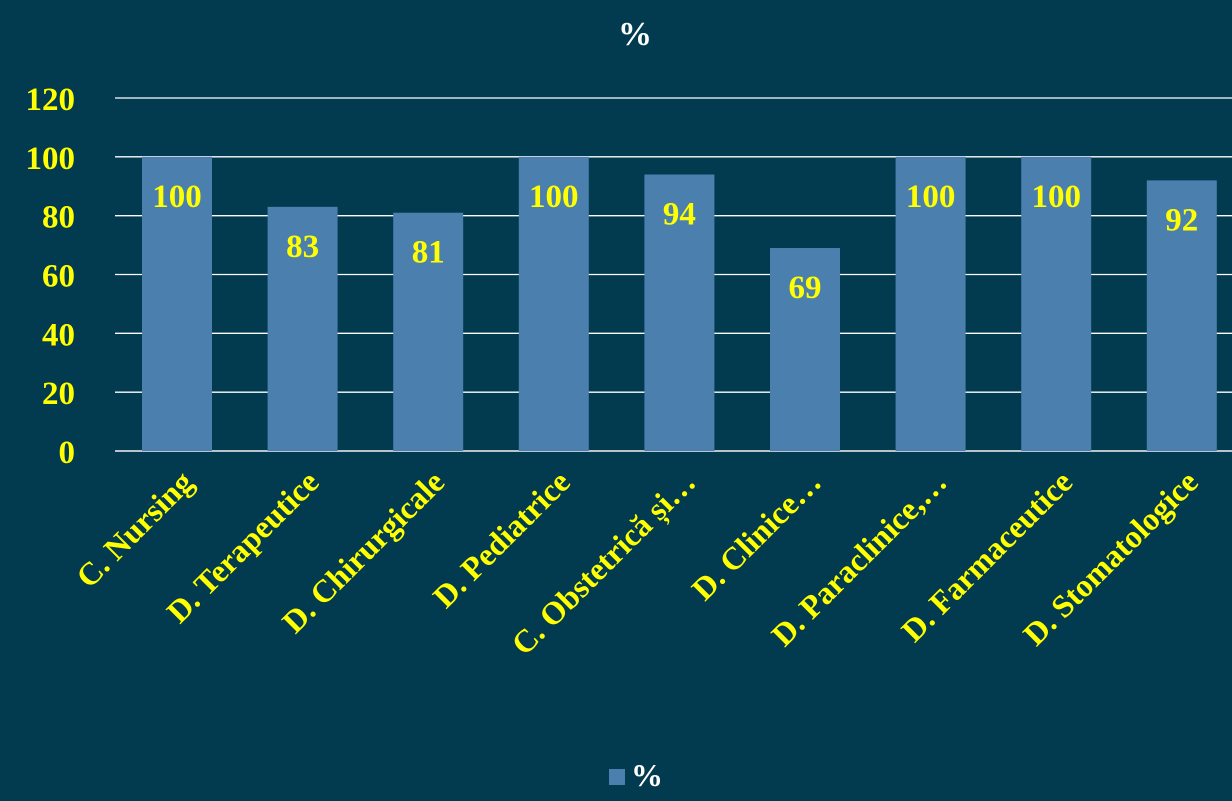 This screenshot has height=801, width=1232. I want to click on bar-value-label: 81, so click(428, 253).